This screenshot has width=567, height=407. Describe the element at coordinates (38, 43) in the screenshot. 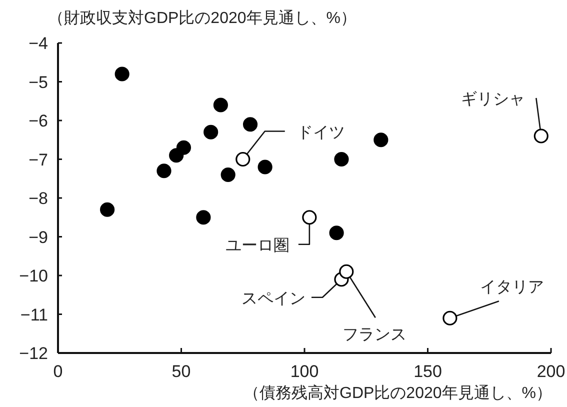

I see `y-tick-label: −4` at that location.